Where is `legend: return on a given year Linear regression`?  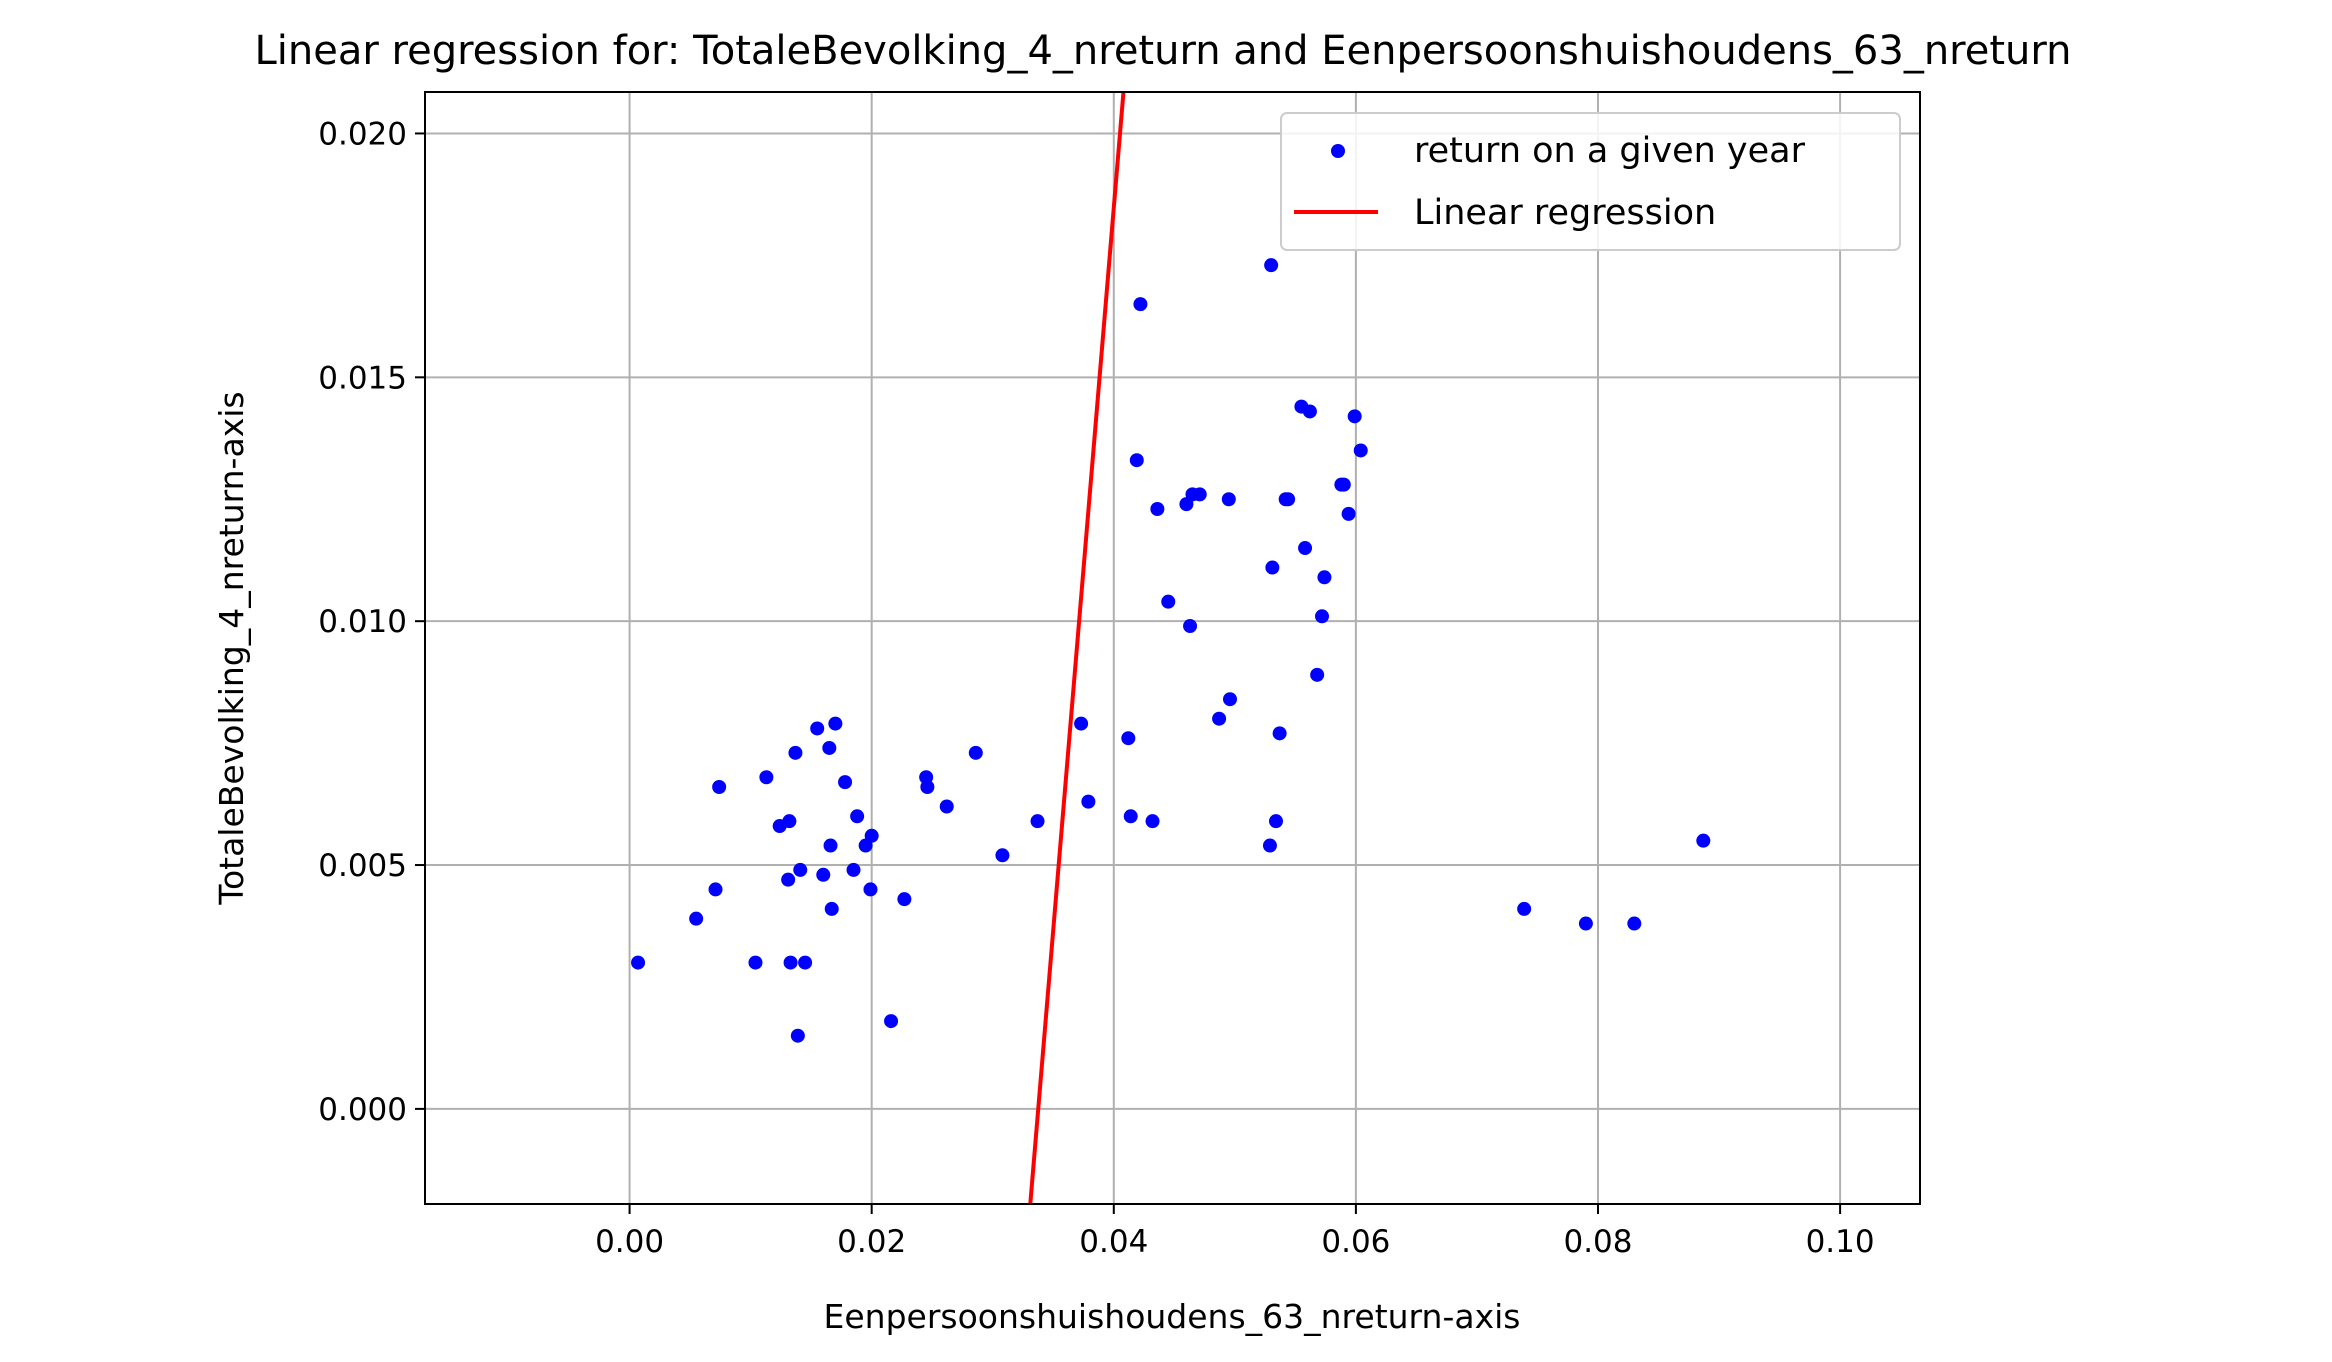
legend: return on a given year Linear regression is located at coordinates (1590, 181).